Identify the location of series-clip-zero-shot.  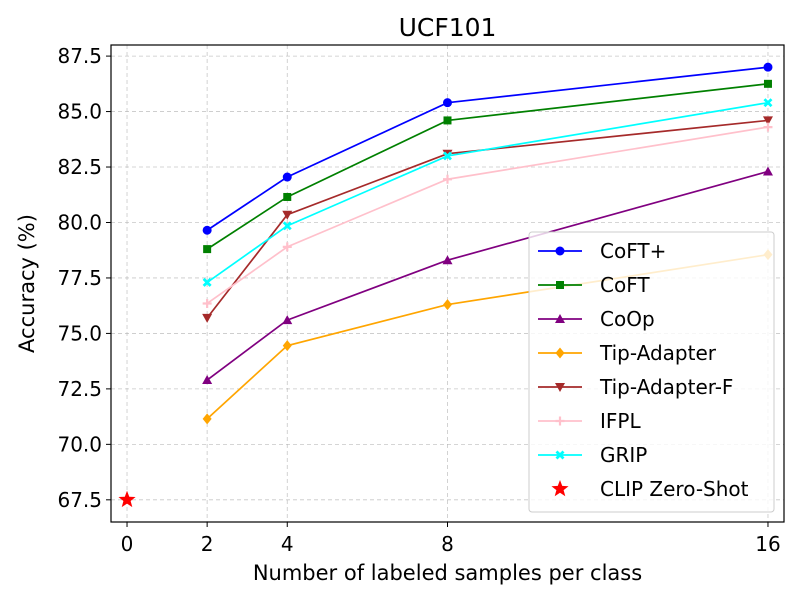
(127, 499).